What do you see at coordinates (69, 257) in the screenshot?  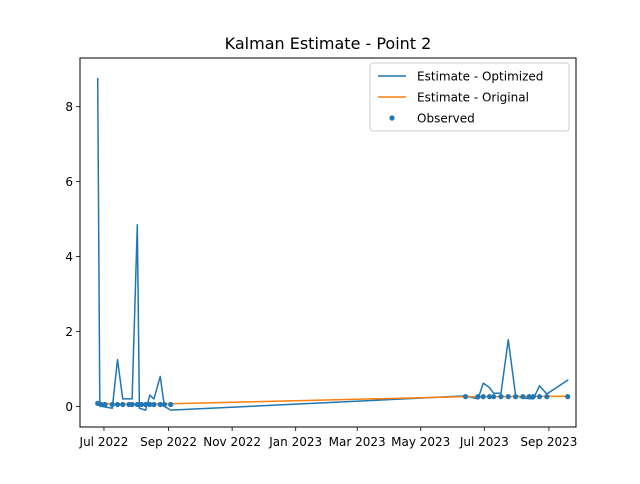 I see `y-tick-label-2: 4` at bounding box center [69, 257].